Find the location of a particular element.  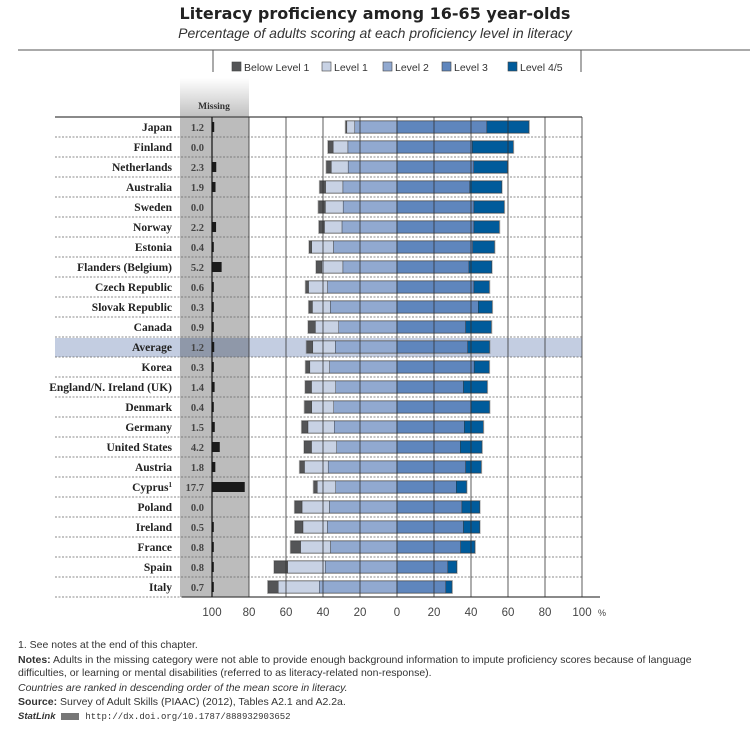

table-row: Austria 1.8 is located at coordinates (318, 469).